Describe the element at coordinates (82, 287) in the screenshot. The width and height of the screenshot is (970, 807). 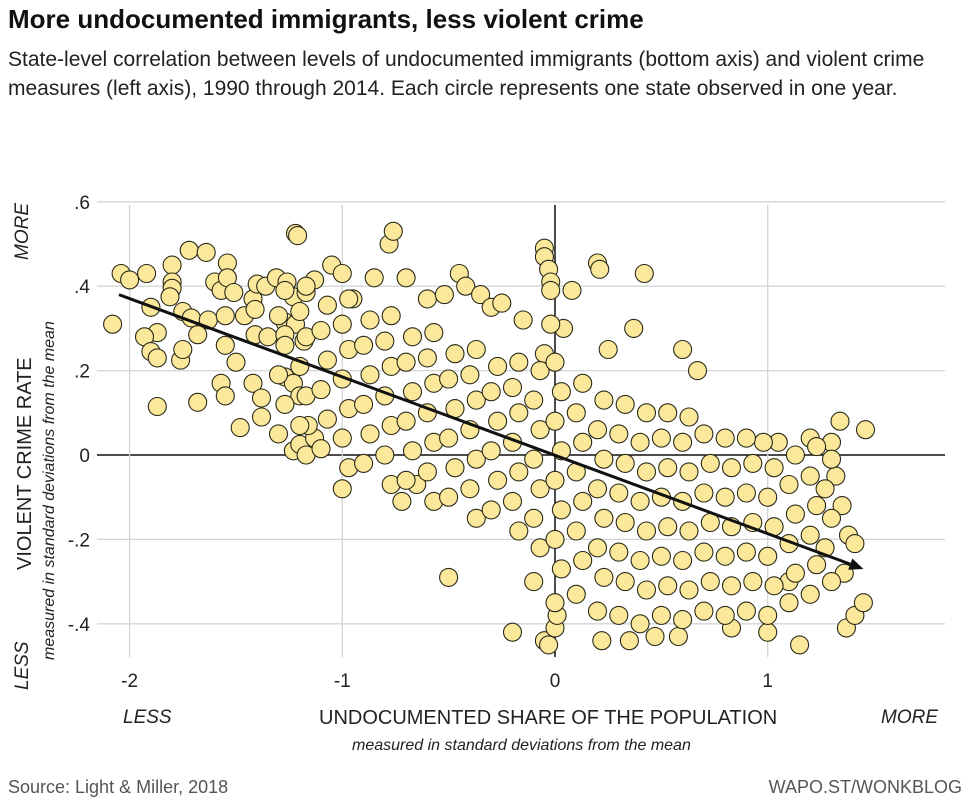
I see `y-tick-label: .4` at that location.